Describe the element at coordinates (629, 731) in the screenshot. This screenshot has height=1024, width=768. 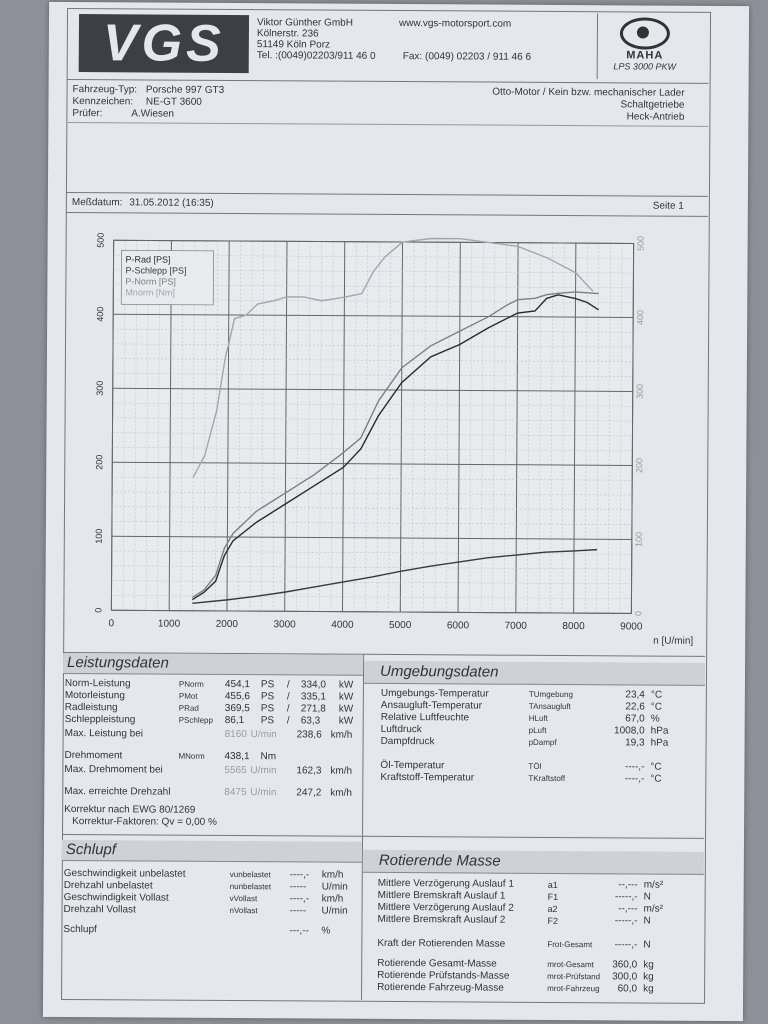
I see `umgebung-value: 1008,0` at that location.